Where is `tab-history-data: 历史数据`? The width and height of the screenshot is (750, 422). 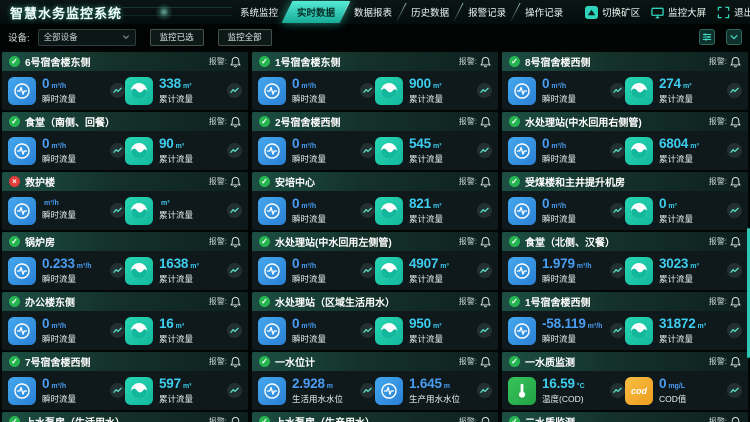 tab-history-data: 历史数据 is located at coordinates (430, 13).